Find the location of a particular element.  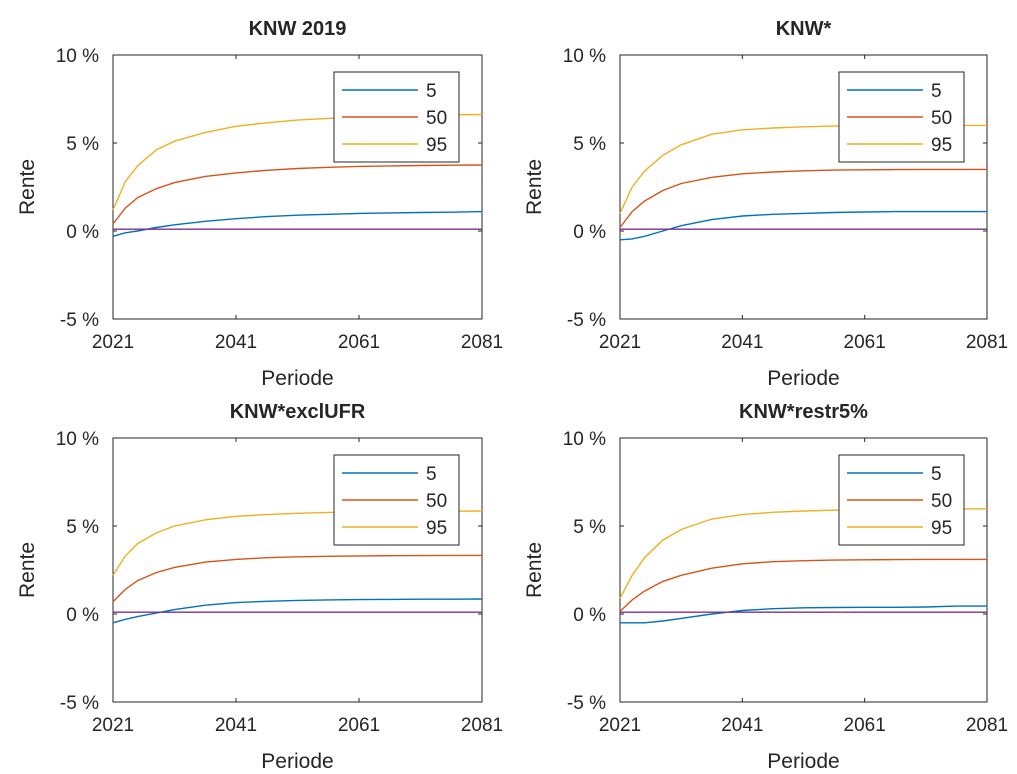

chart-title: KNW 2019 is located at coordinates (298, 29).